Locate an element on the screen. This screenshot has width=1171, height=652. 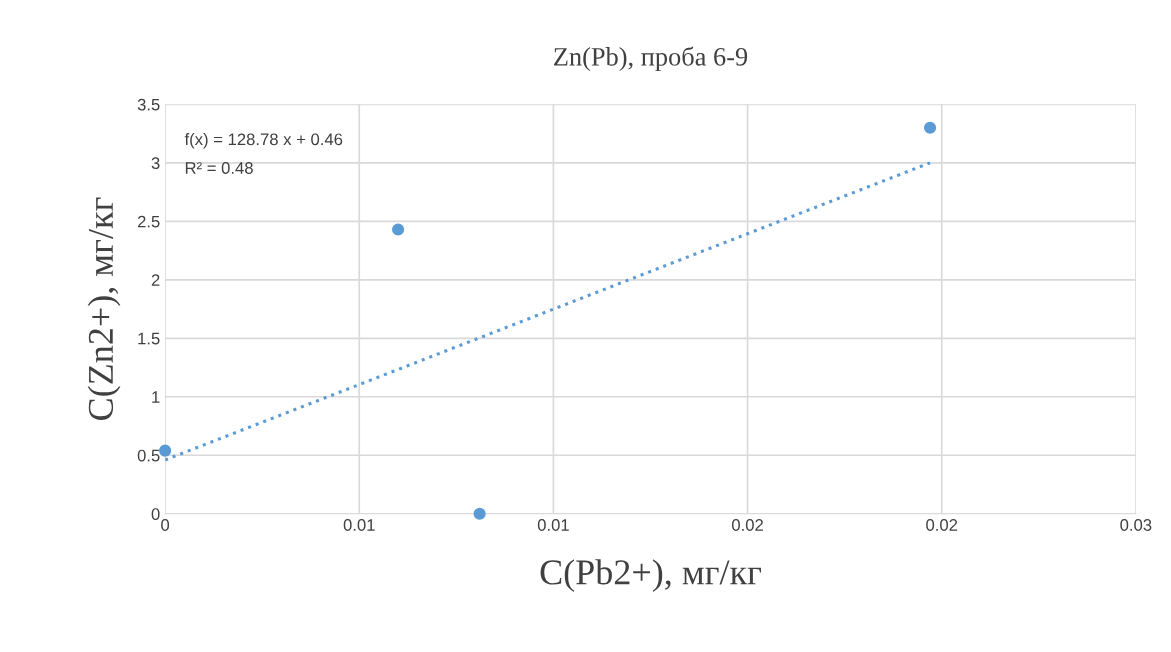
x-tick-label: 0.03 is located at coordinates (1136, 525).